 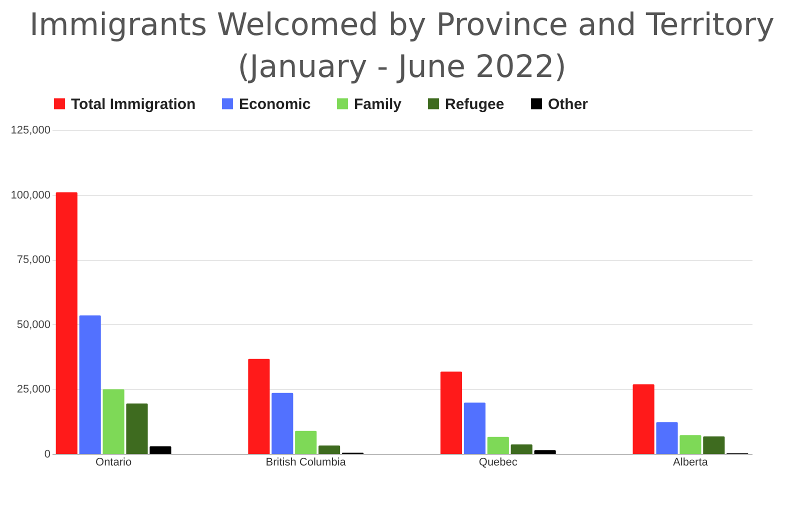 I want to click on y-tick-label: 50,000, so click(x=33, y=324).